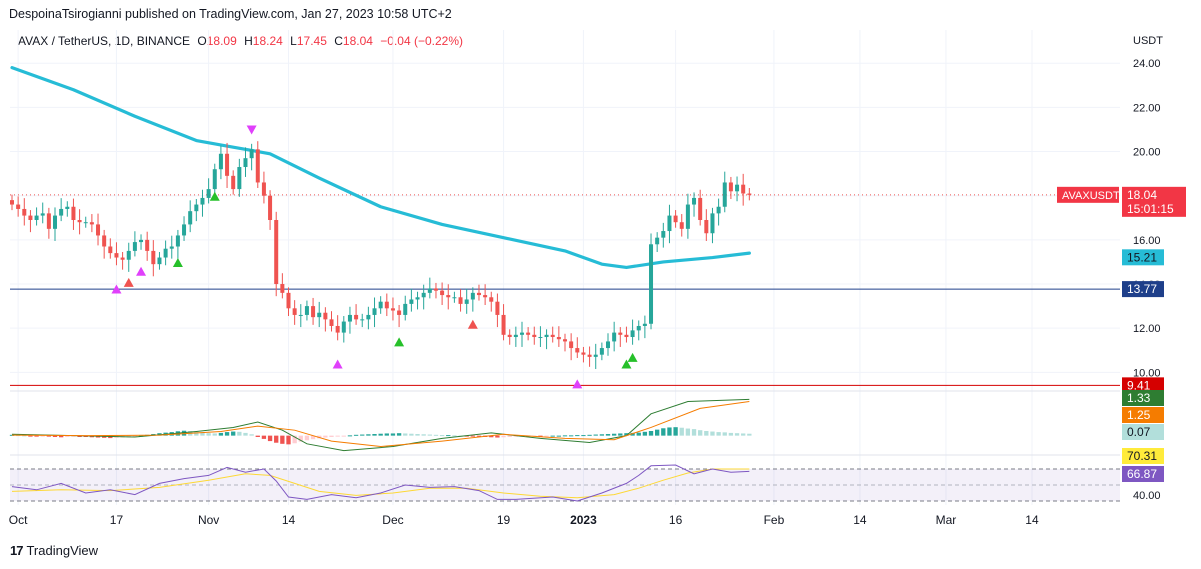  I want to click on symbol-name: AVAX / TetherUS, 1D, BINANCE, so click(104, 41).